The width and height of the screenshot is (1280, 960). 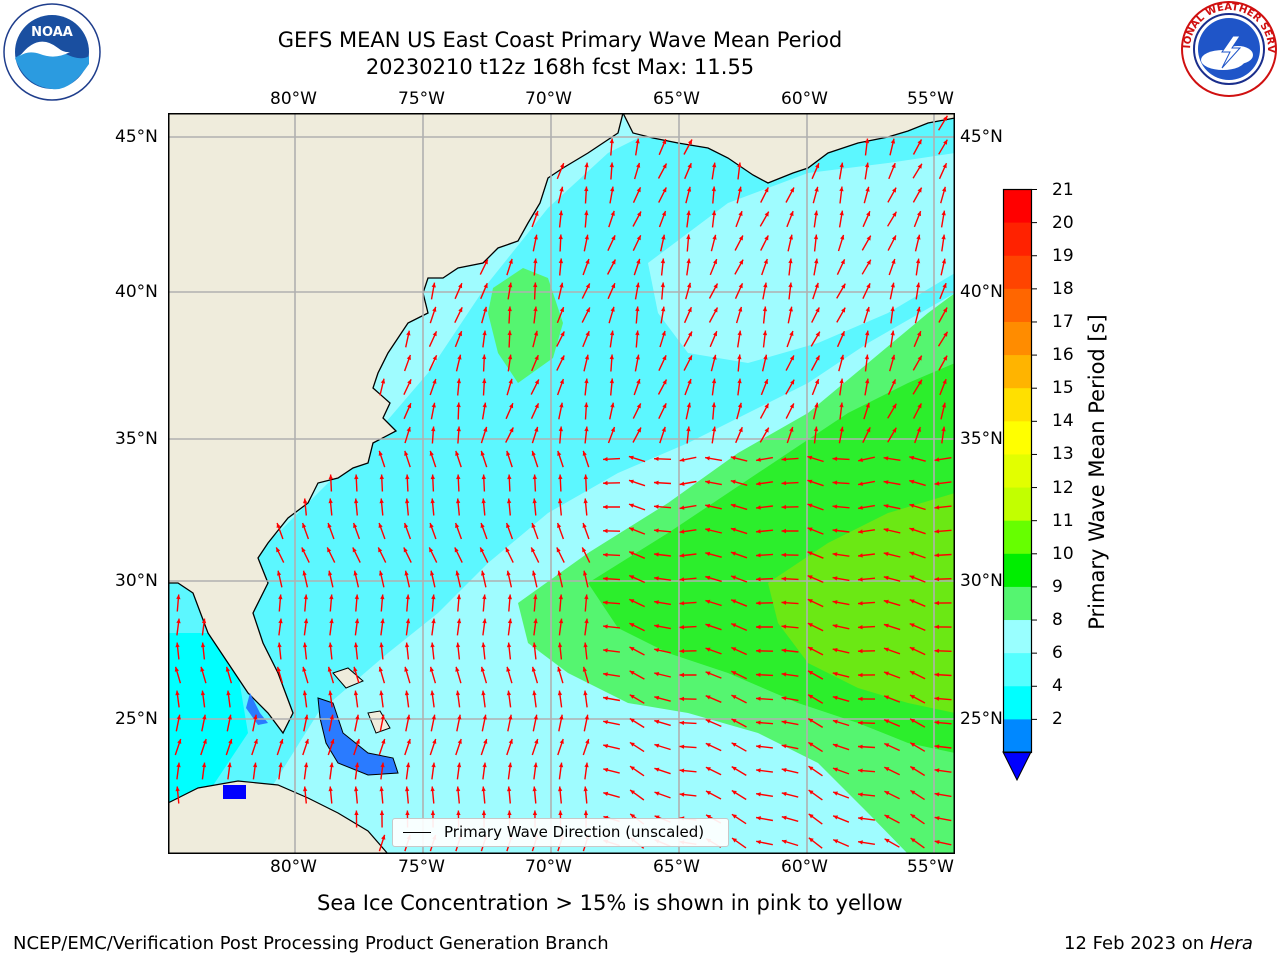 What do you see at coordinates (1057, 586) in the screenshot?
I see `colorbar-tick-label: 9` at bounding box center [1057, 586].